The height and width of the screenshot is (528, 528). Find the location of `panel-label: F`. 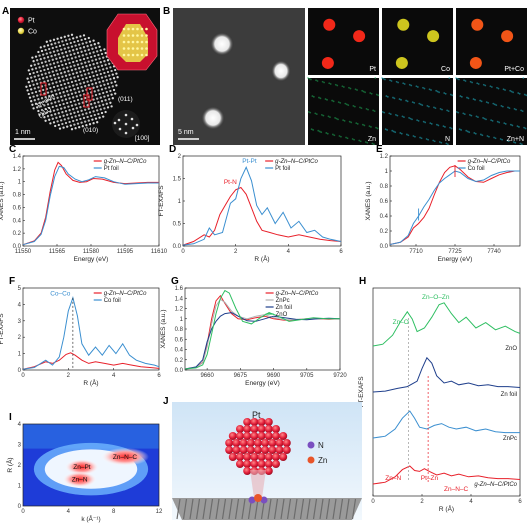

panel-label: F is located at coordinates (12, 281).